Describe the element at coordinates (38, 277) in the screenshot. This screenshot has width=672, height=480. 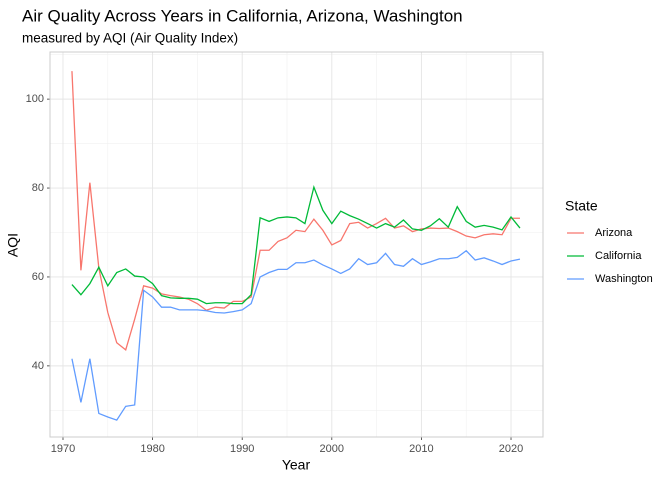
I see `y-tick-label: 60` at that location.